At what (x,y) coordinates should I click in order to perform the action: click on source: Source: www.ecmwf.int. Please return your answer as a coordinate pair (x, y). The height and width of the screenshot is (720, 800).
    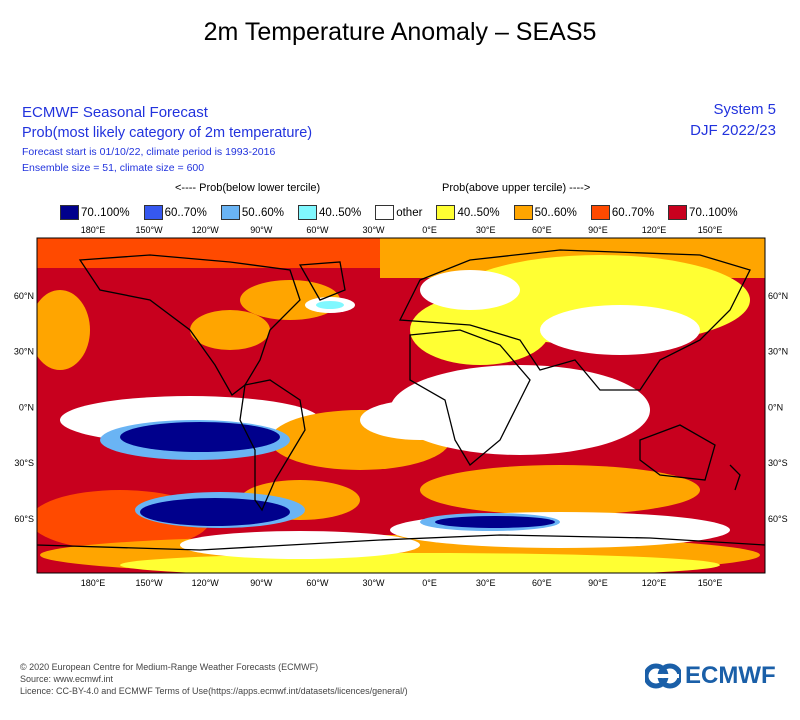
    Looking at the image, I should click on (67, 679).